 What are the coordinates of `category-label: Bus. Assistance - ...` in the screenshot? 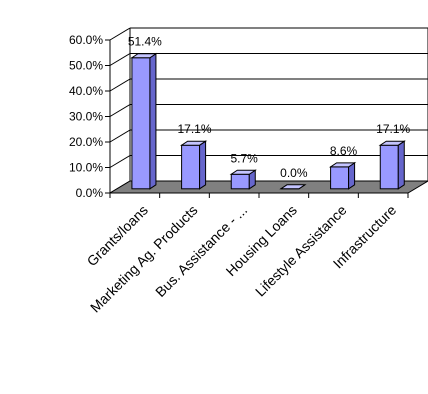 It's located at (201, 251).